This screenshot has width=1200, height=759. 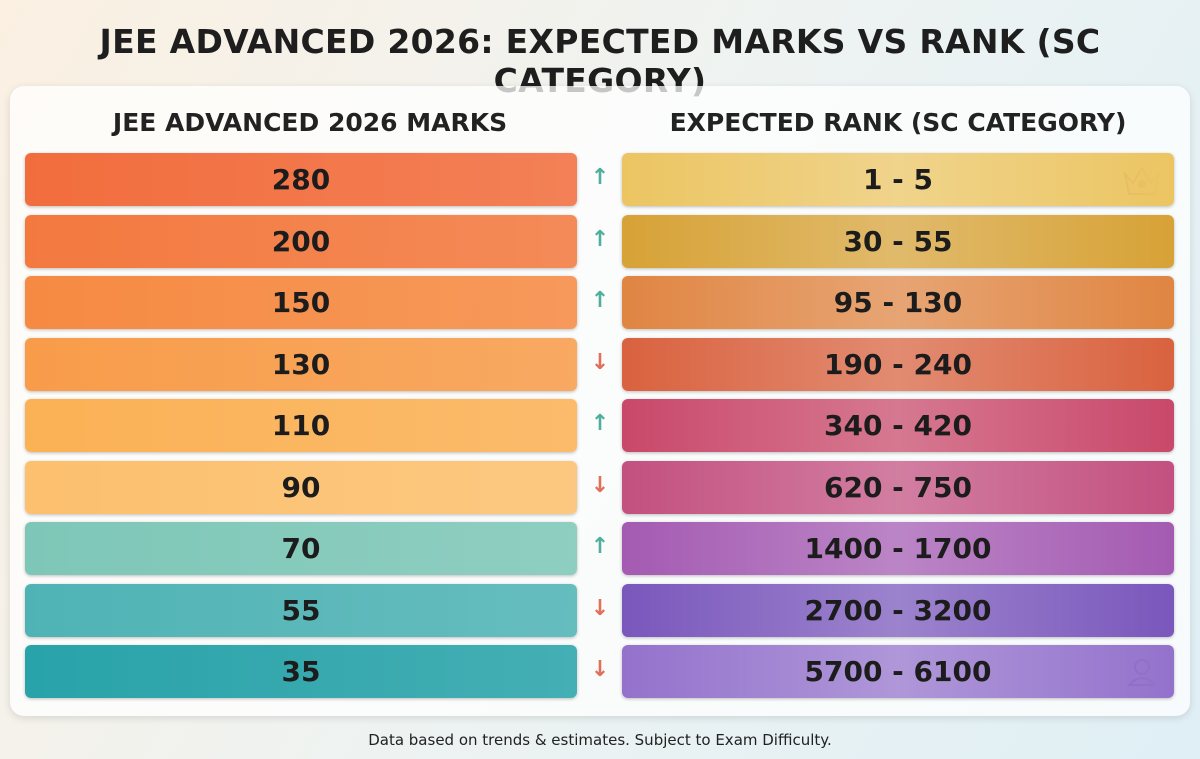 What do you see at coordinates (301, 179) in the screenshot?
I see `marks-cell: 280` at bounding box center [301, 179].